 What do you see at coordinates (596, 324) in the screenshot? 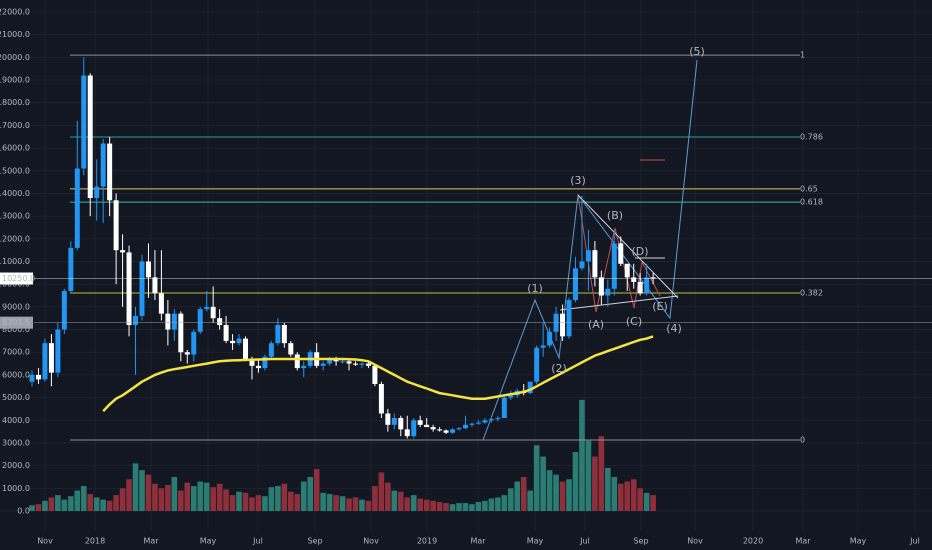
I see `correction-label: (A)` at bounding box center [596, 324].